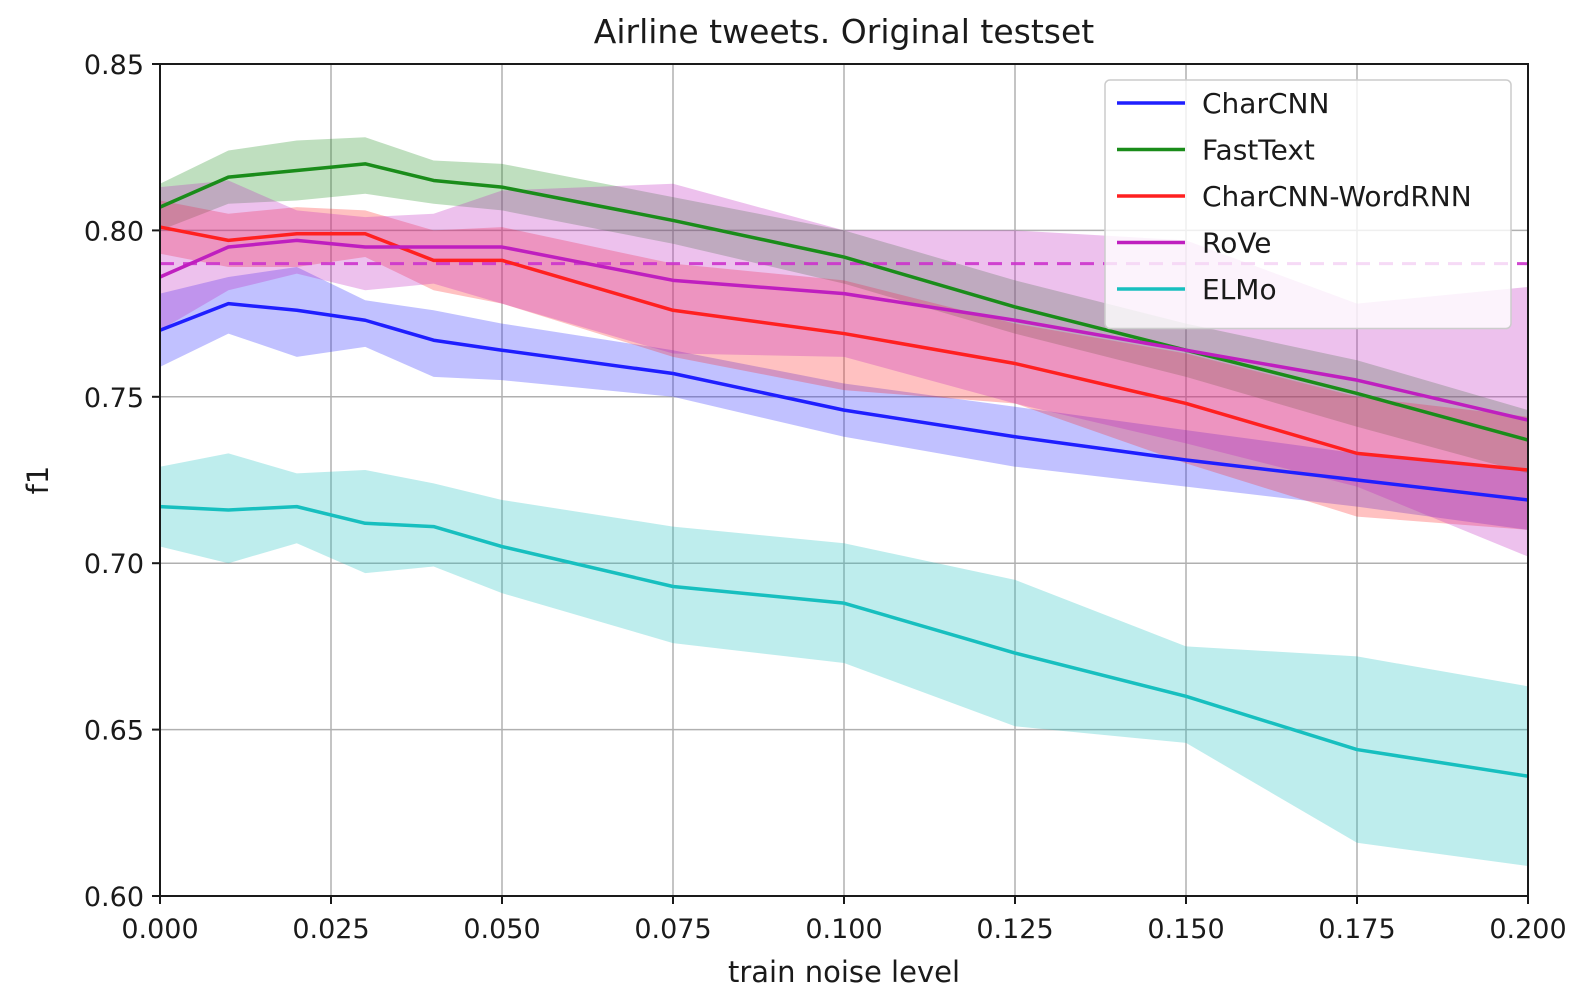 This screenshot has height=993, width=1576. What do you see at coordinates (114, 731) in the screenshot?
I see `y-tick-label: 0.65` at bounding box center [114, 731].